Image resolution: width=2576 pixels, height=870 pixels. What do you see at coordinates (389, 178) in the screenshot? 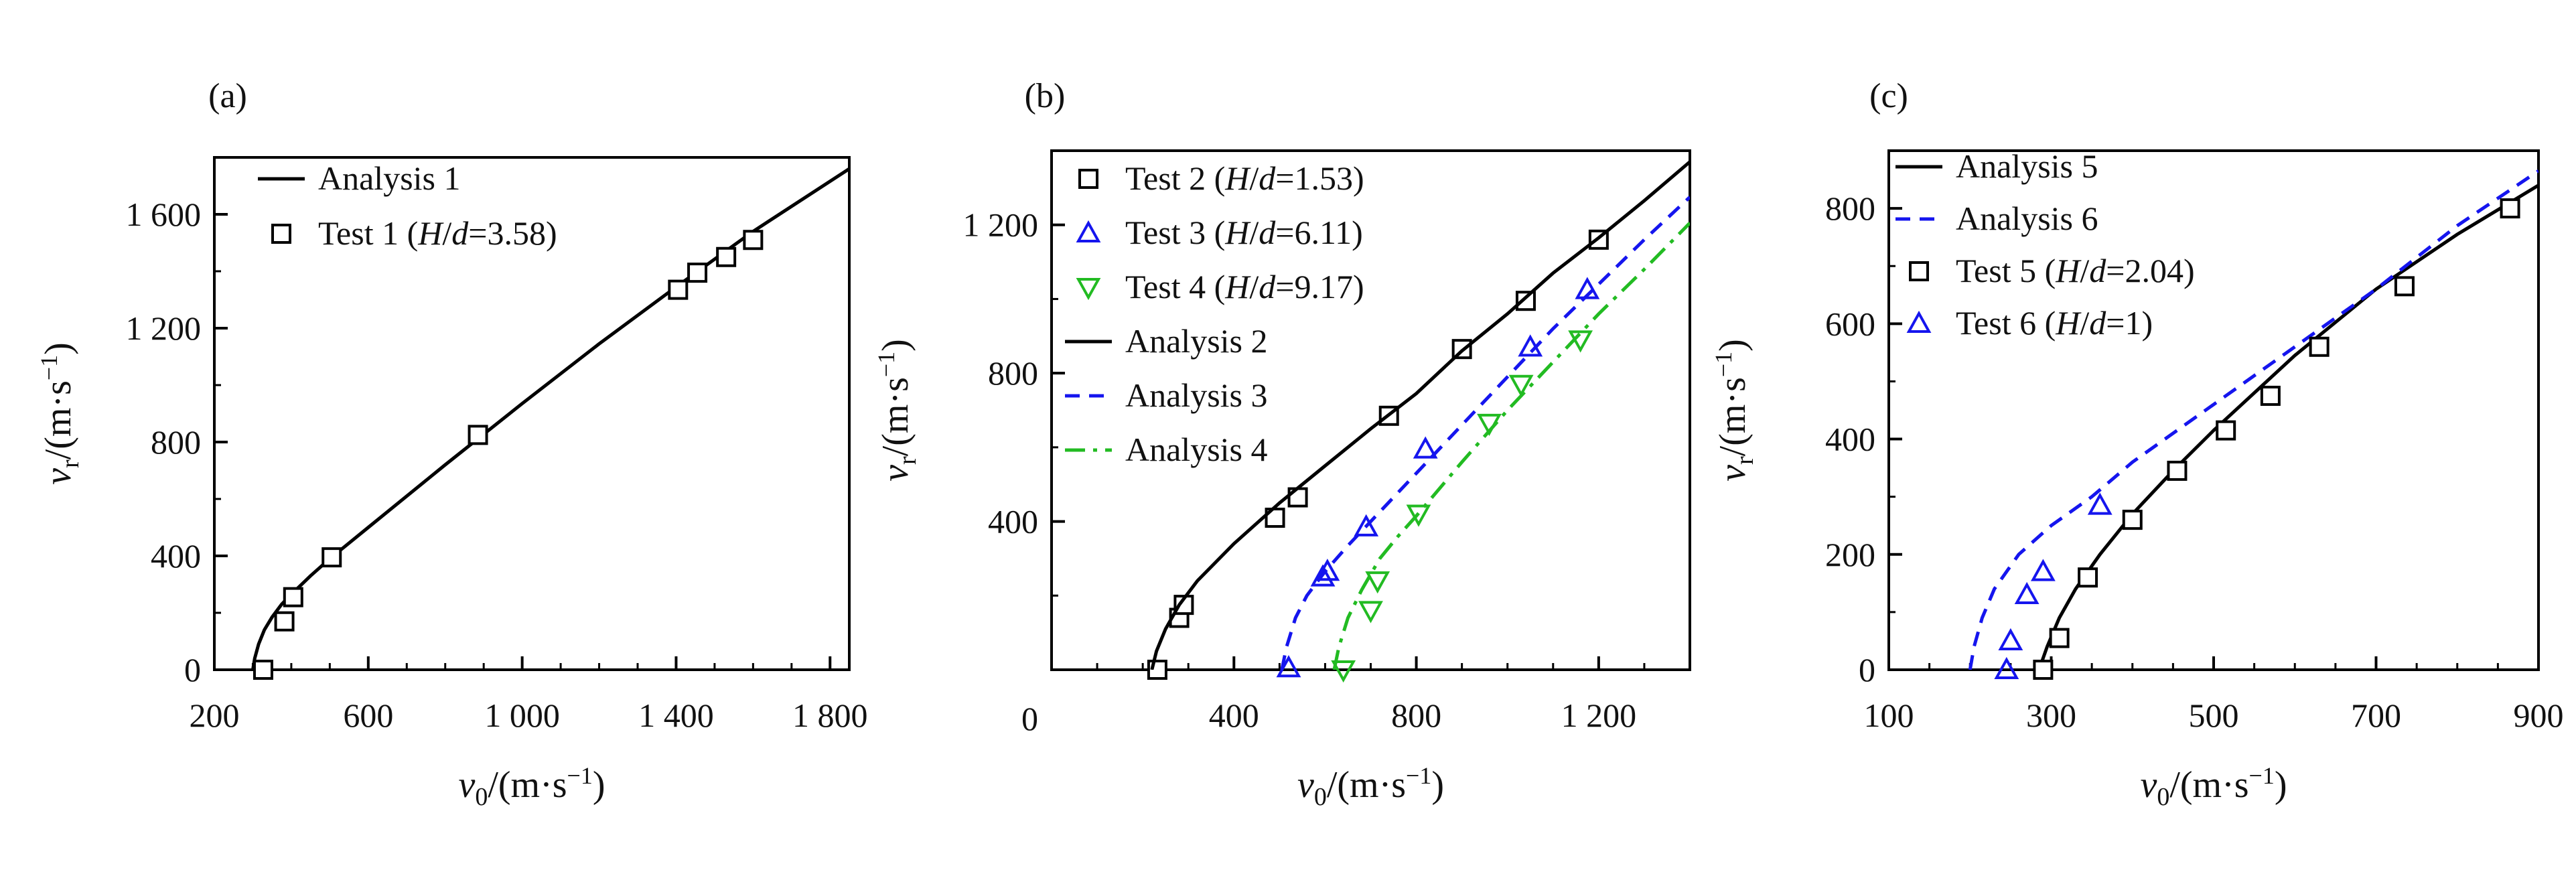
I see `legend-label: Analysis 1` at bounding box center [389, 178].